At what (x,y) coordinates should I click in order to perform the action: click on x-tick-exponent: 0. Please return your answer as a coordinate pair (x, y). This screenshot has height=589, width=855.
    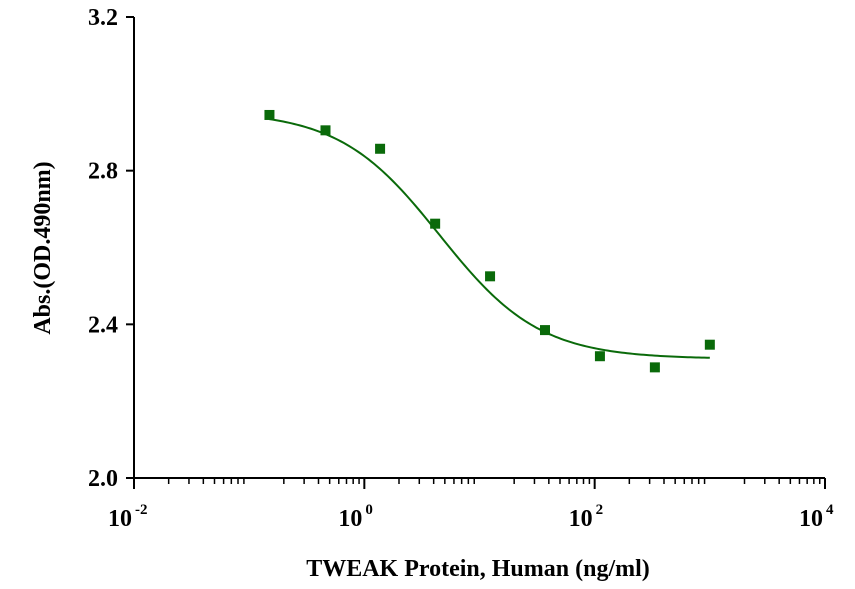
    Looking at the image, I should click on (369, 510).